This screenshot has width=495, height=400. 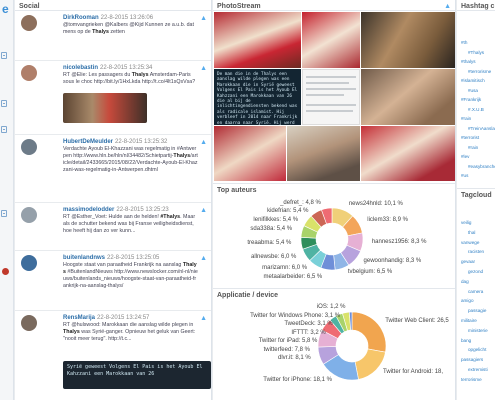 What do you see at coordinates (466, 222) in the screenshot?
I see `tag-link: veilig` at bounding box center [466, 222].